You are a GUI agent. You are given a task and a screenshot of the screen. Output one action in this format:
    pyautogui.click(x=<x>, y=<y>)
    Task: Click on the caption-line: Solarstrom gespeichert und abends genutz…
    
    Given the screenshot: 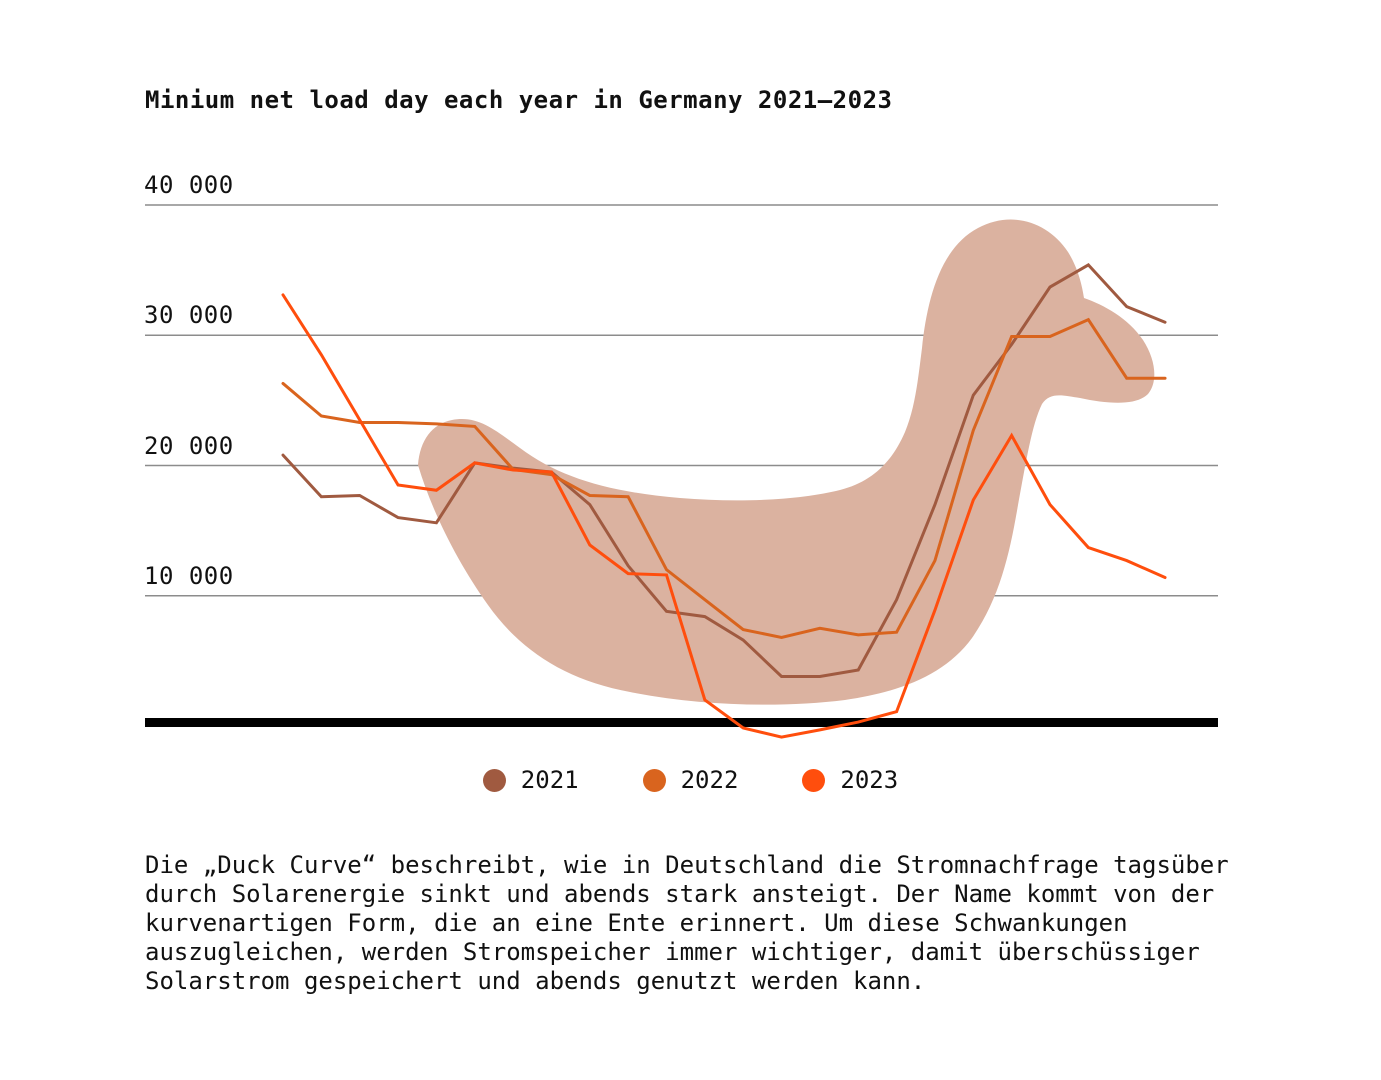 What is the action you would take?
    pyautogui.click(x=535, y=981)
    